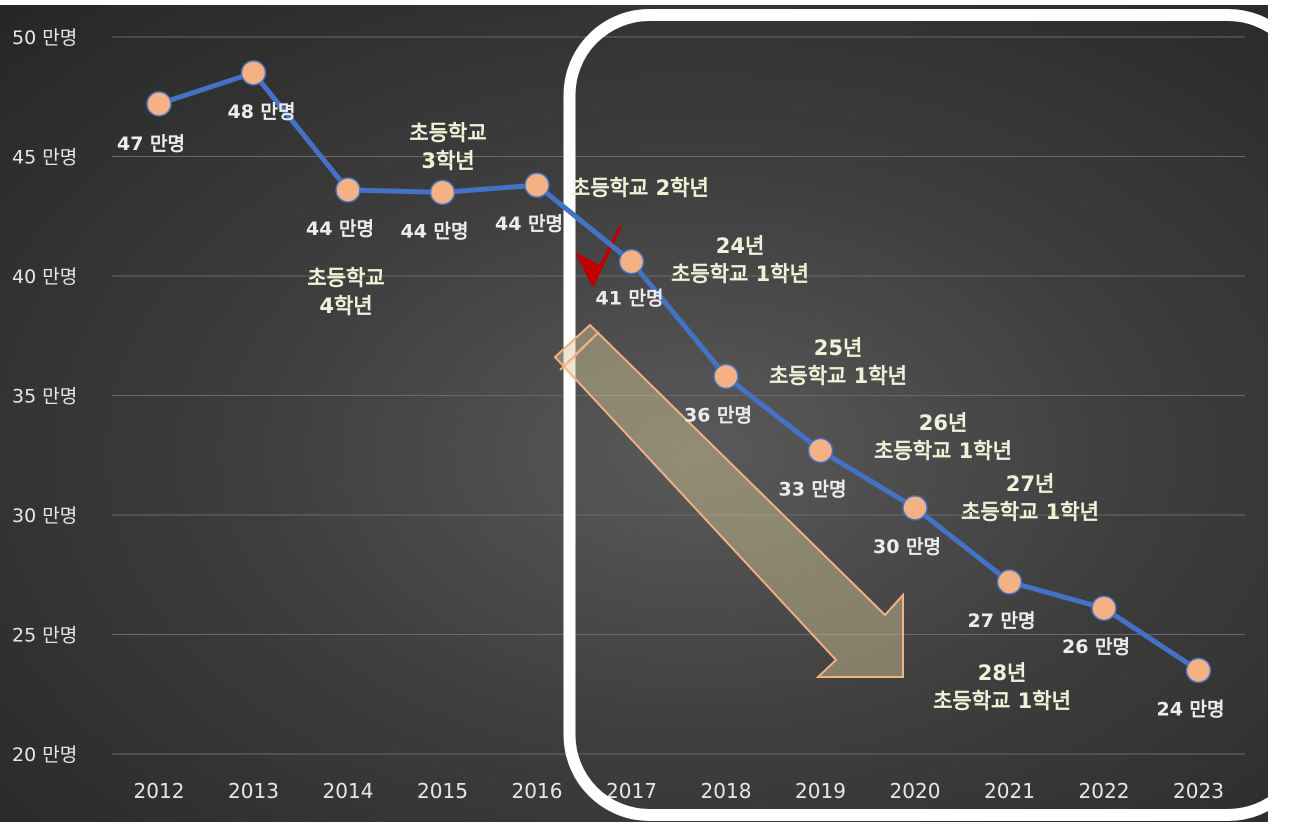 The height and width of the screenshot is (827, 1314). Describe the element at coordinates (345, 306) in the screenshot. I see `annotation-line: 4학년` at that location.